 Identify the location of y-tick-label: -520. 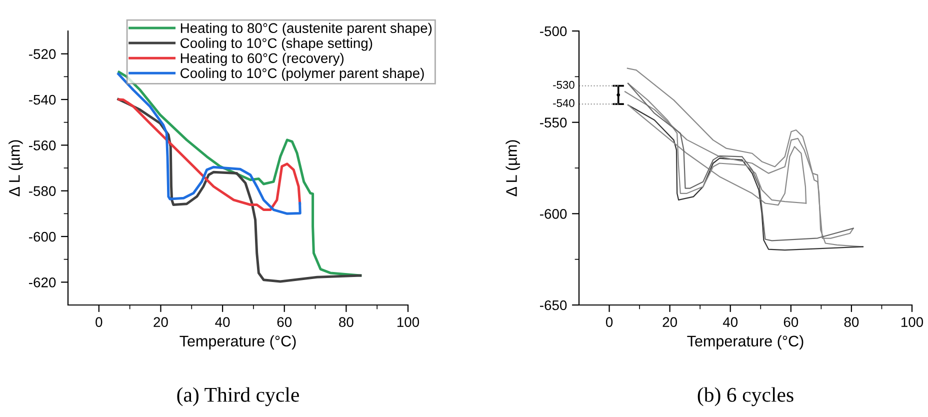
(42, 54).